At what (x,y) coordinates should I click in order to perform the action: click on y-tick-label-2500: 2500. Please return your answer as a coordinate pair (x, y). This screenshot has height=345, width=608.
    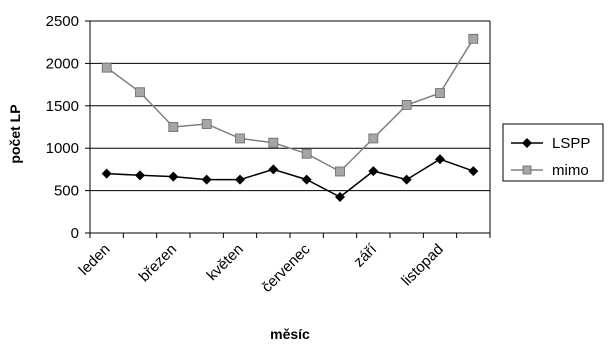
    Looking at the image, I should click on (62, 21).